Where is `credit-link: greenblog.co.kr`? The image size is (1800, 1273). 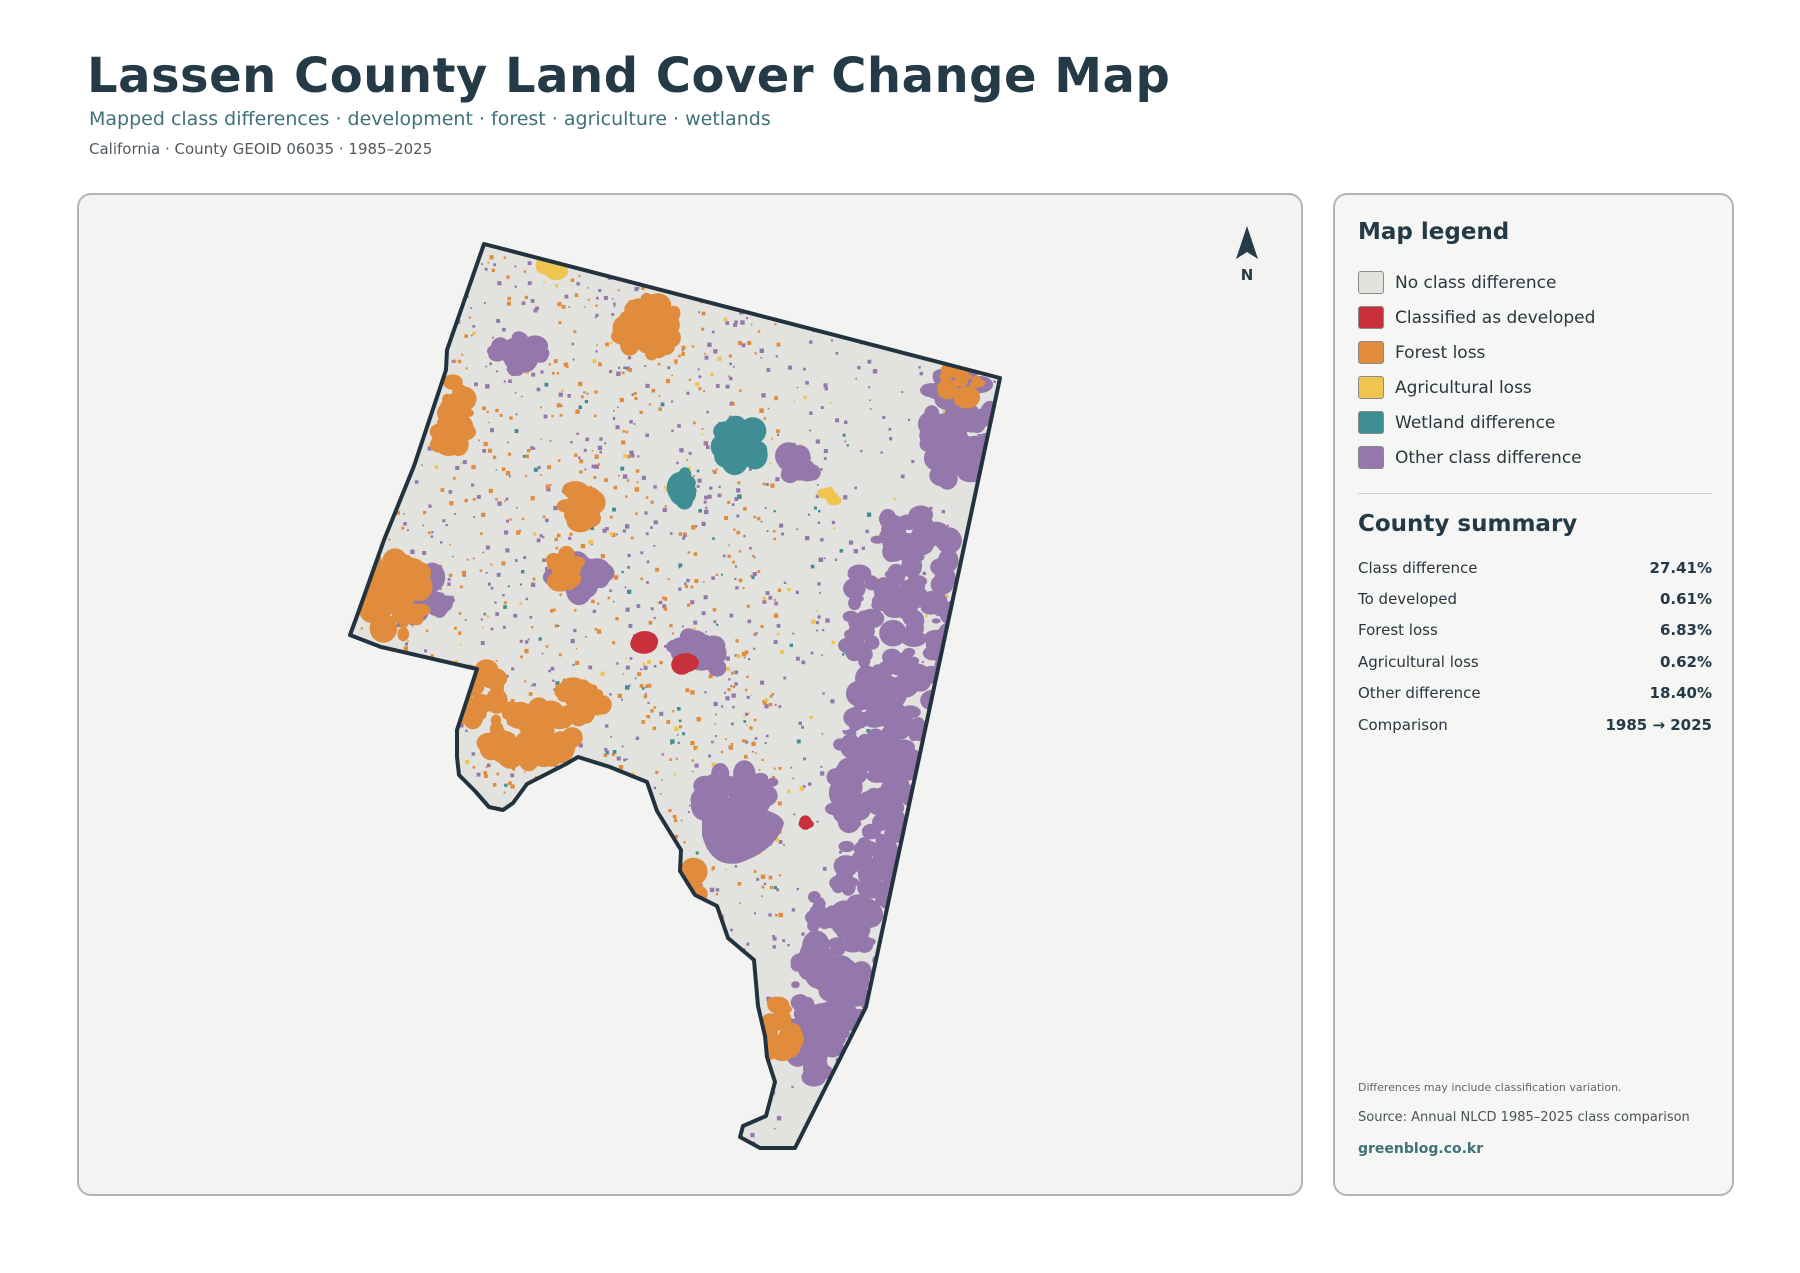 credit-link: greenblog.co.kr is located at coordinates (1421, 1149).